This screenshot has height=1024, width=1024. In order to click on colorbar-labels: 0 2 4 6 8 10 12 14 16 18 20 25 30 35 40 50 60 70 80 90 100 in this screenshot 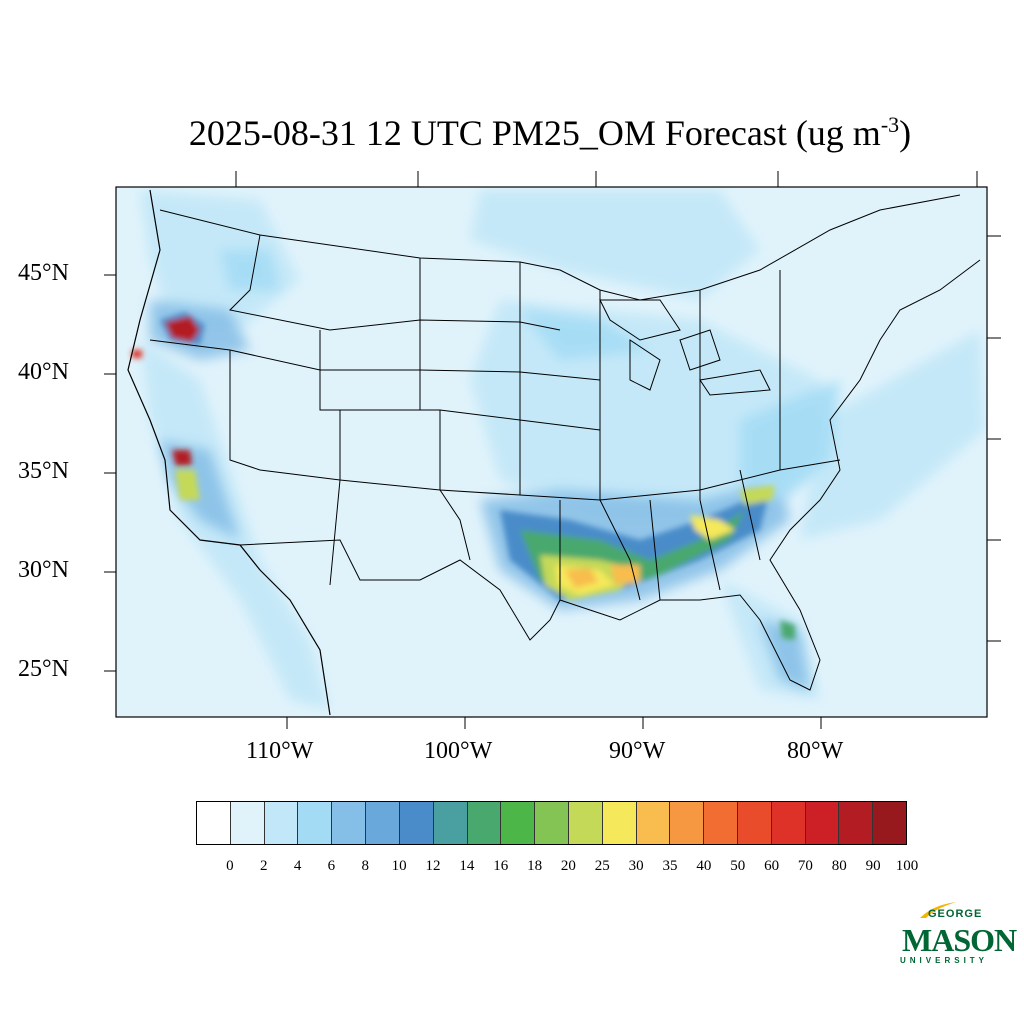, I will do `click(512, 868)`.